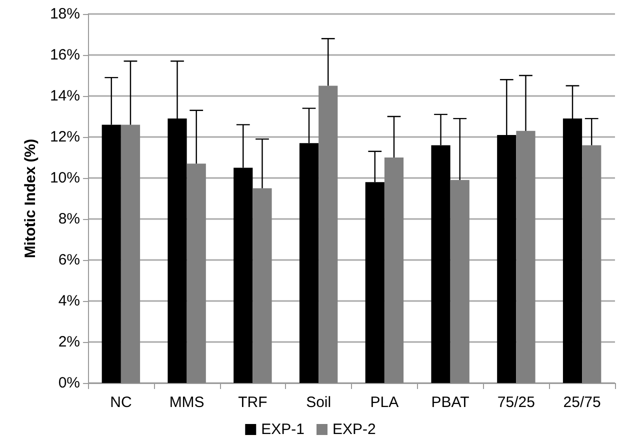 The height and width of the screenshot is (446, 621). Describe the element at coordinates (69, 342) in the screenshot. I see `y-tick-label: 2%` at that location.